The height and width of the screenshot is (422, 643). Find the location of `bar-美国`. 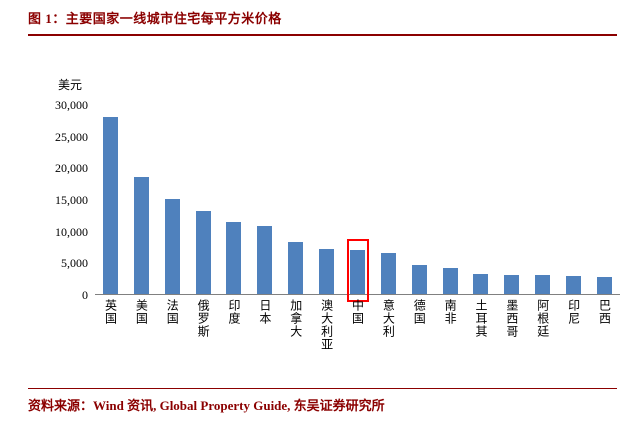

bar-美国 is located at coordinates (141, 235).